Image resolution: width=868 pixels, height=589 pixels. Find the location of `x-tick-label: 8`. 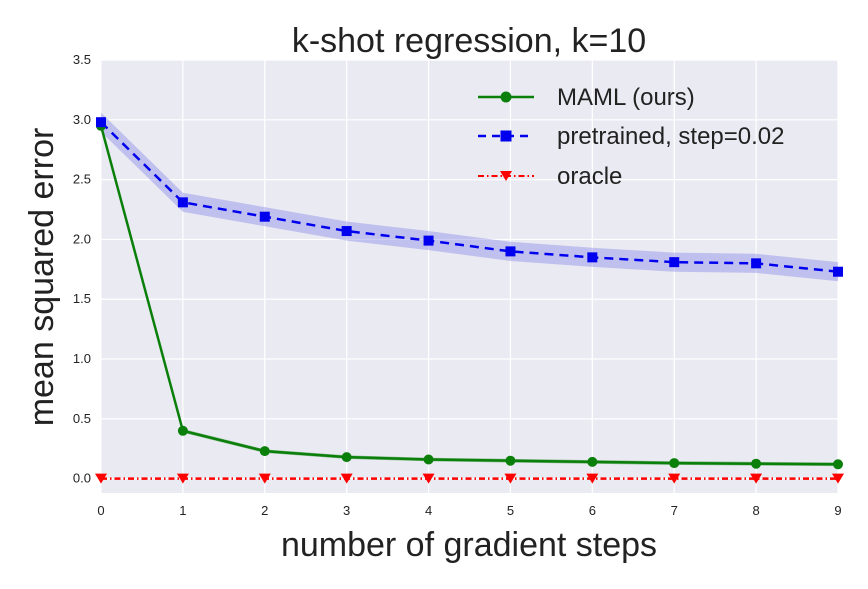

x-tick-label: 8 is located at coordinates (755, 510).